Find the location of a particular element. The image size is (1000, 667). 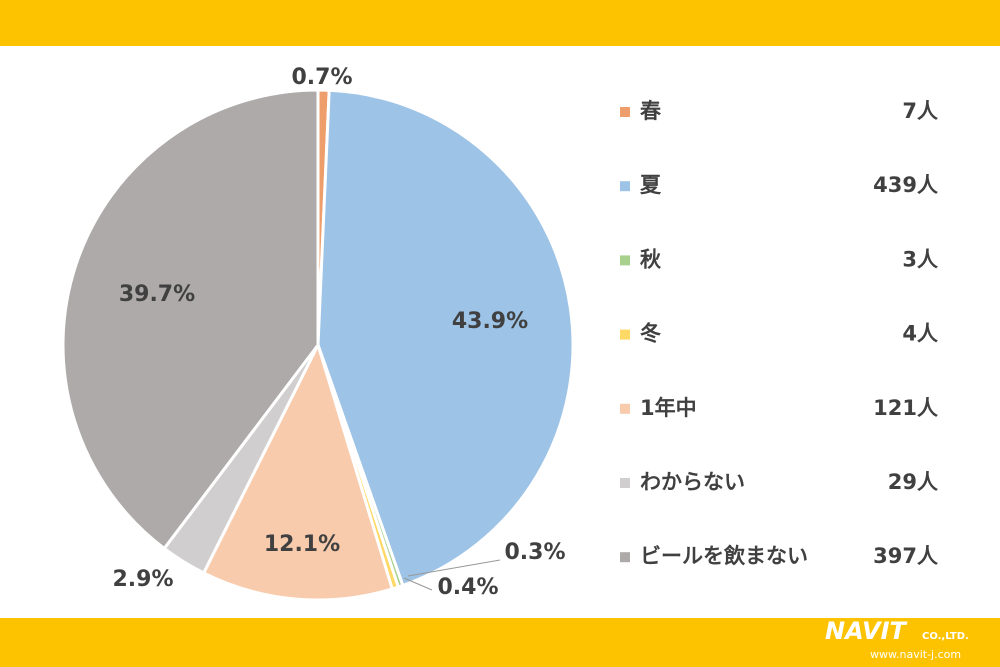

logo-url: www.navit-j.com is located at coordinates (915, 654).